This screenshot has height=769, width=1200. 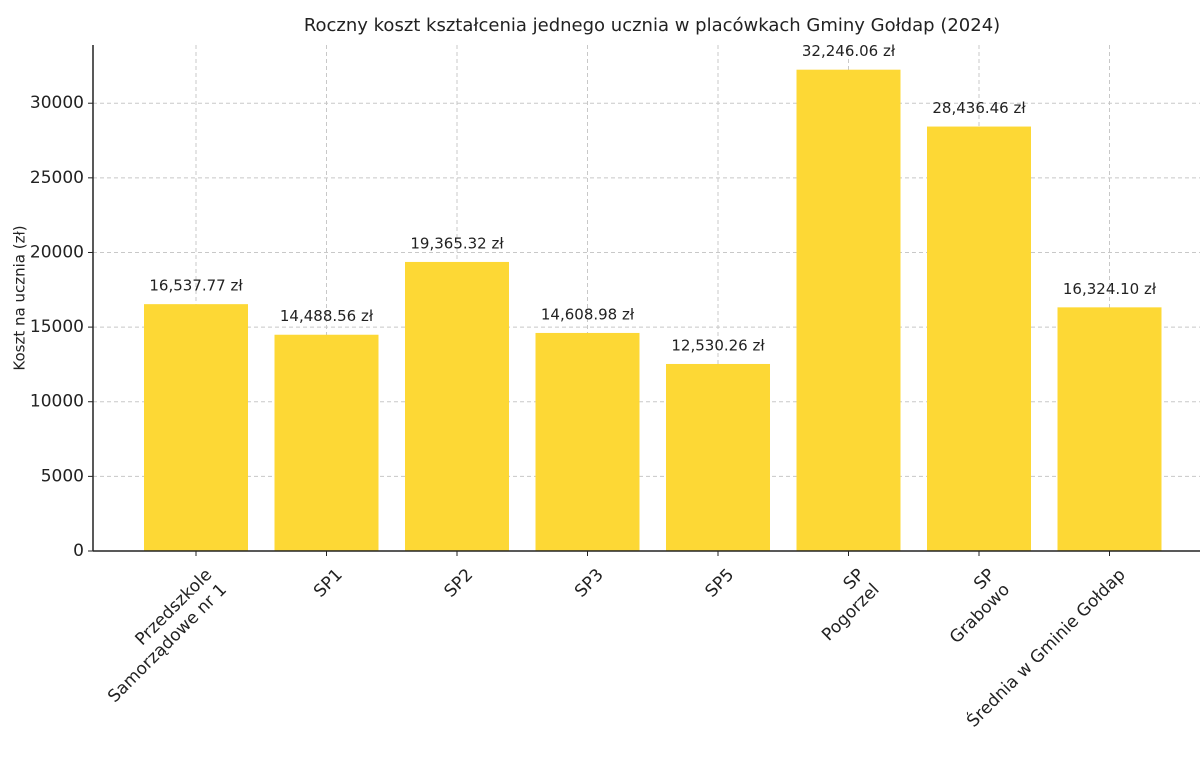 I want to click on value-label: 14,488.56 zł, so click(x=327, y=316).